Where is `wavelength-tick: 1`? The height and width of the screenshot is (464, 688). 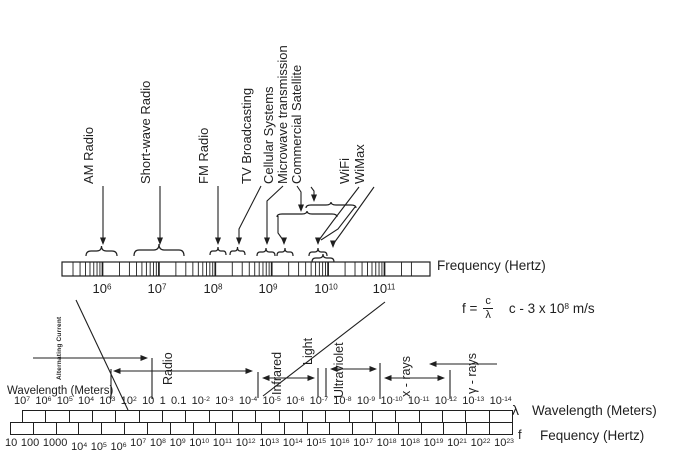 wavelength-tick: 1 is located at coordinates (162, 401).